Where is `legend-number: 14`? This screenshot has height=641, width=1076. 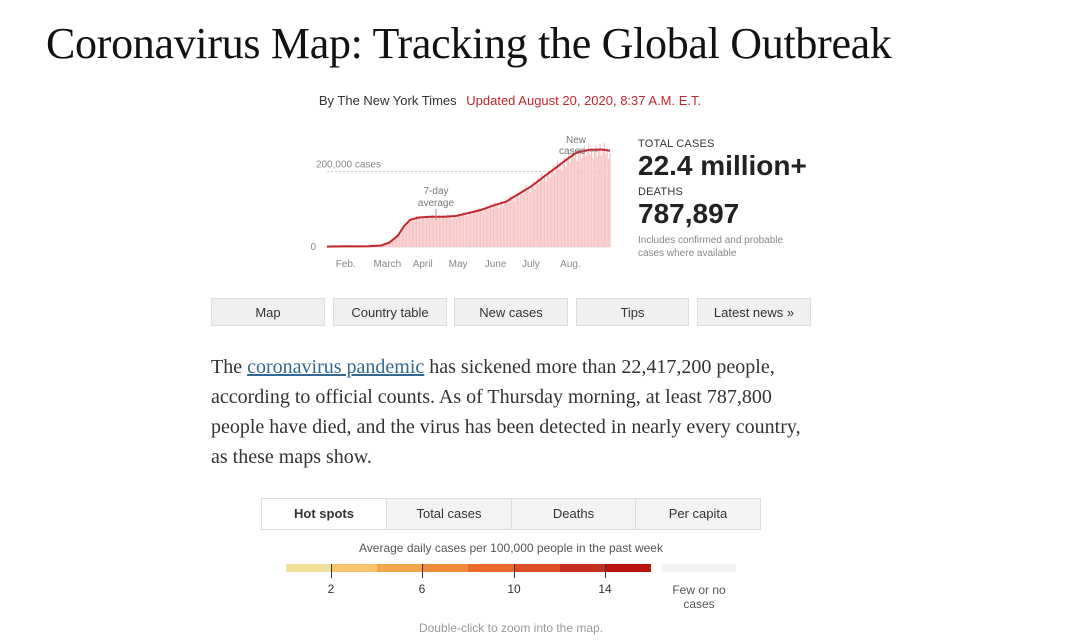
legend-number: 14 is located at coordinates (605, 589).